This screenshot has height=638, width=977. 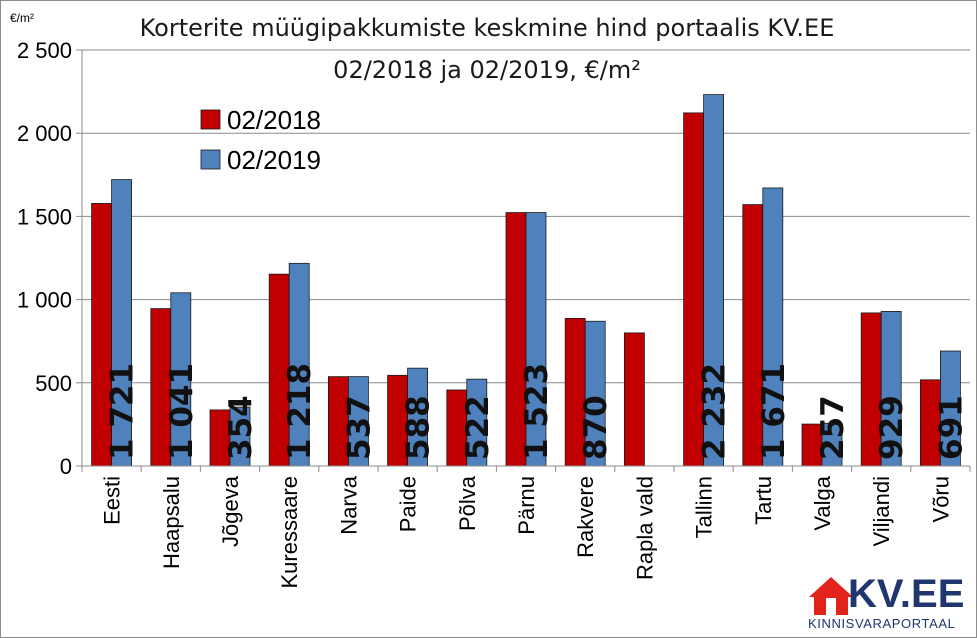 I want to click on data-label: 257, so click(x=833, y=427).